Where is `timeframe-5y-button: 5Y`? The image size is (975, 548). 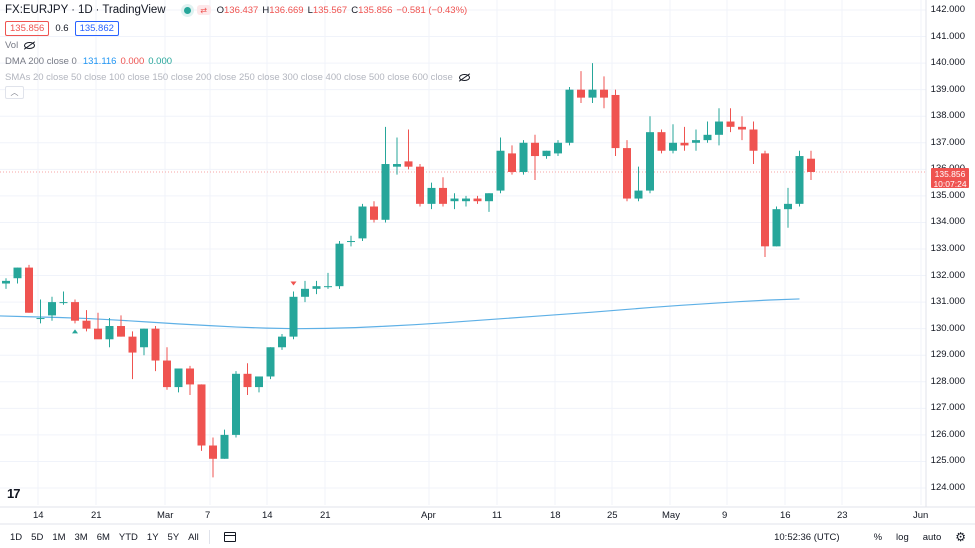 timeframe-5y-button: 5Y is located at coordinates (173, 537).